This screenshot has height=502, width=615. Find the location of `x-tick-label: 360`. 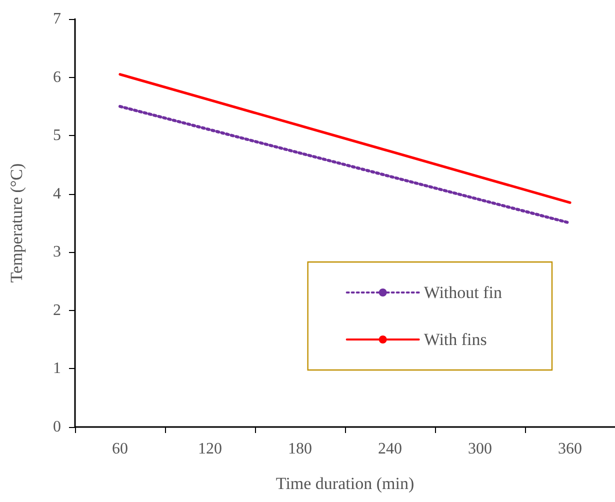

x-tick-label: 360 is located at coordinates (570, 449).